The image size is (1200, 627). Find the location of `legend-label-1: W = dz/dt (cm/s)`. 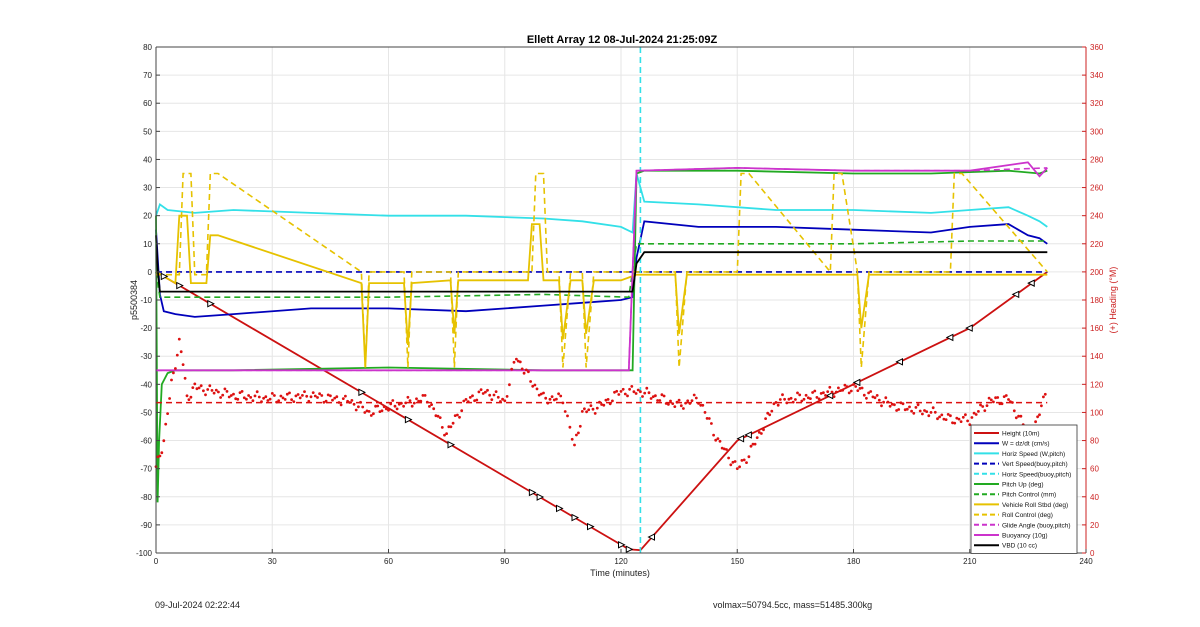

legend-label-1: W = dz/dt (cm/s) is located at coordinates (1026, 444).